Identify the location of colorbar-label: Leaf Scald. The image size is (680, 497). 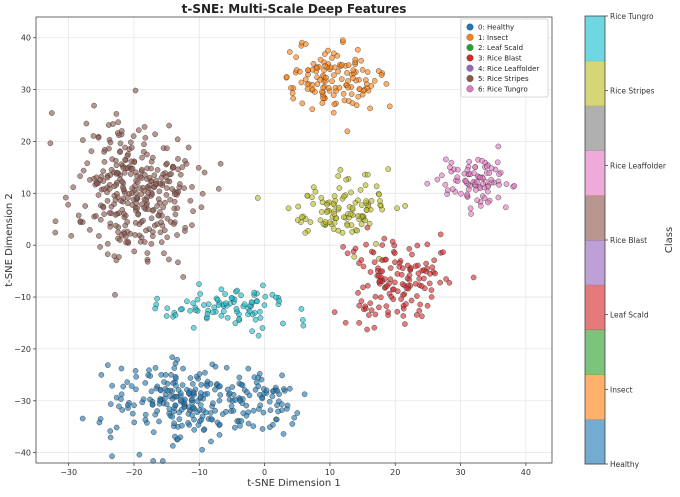
(629, 315).